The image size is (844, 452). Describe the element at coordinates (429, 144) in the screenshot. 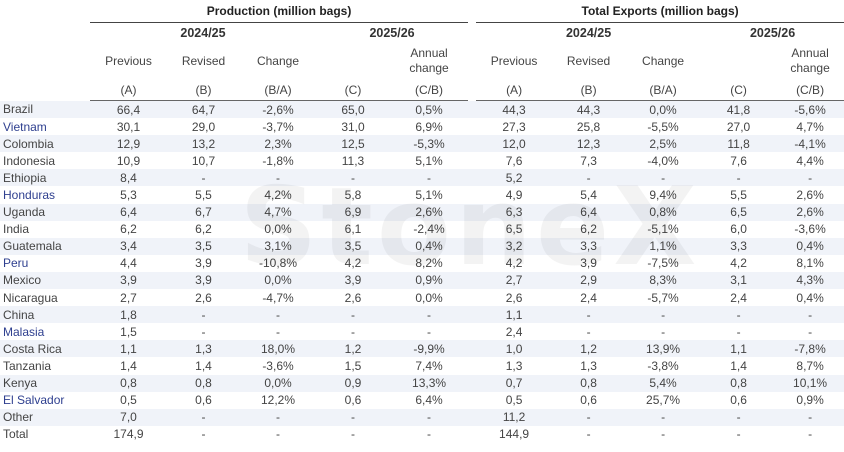

I see `production-annual-change-cell: -5,3%` at that location.